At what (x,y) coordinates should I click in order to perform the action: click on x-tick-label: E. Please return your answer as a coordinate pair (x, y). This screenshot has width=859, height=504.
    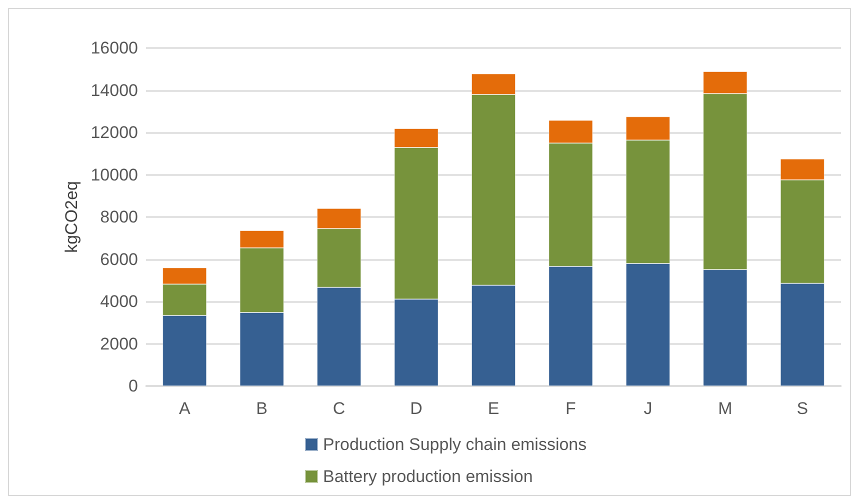
    Looking at the image, I should click on (494, 408).